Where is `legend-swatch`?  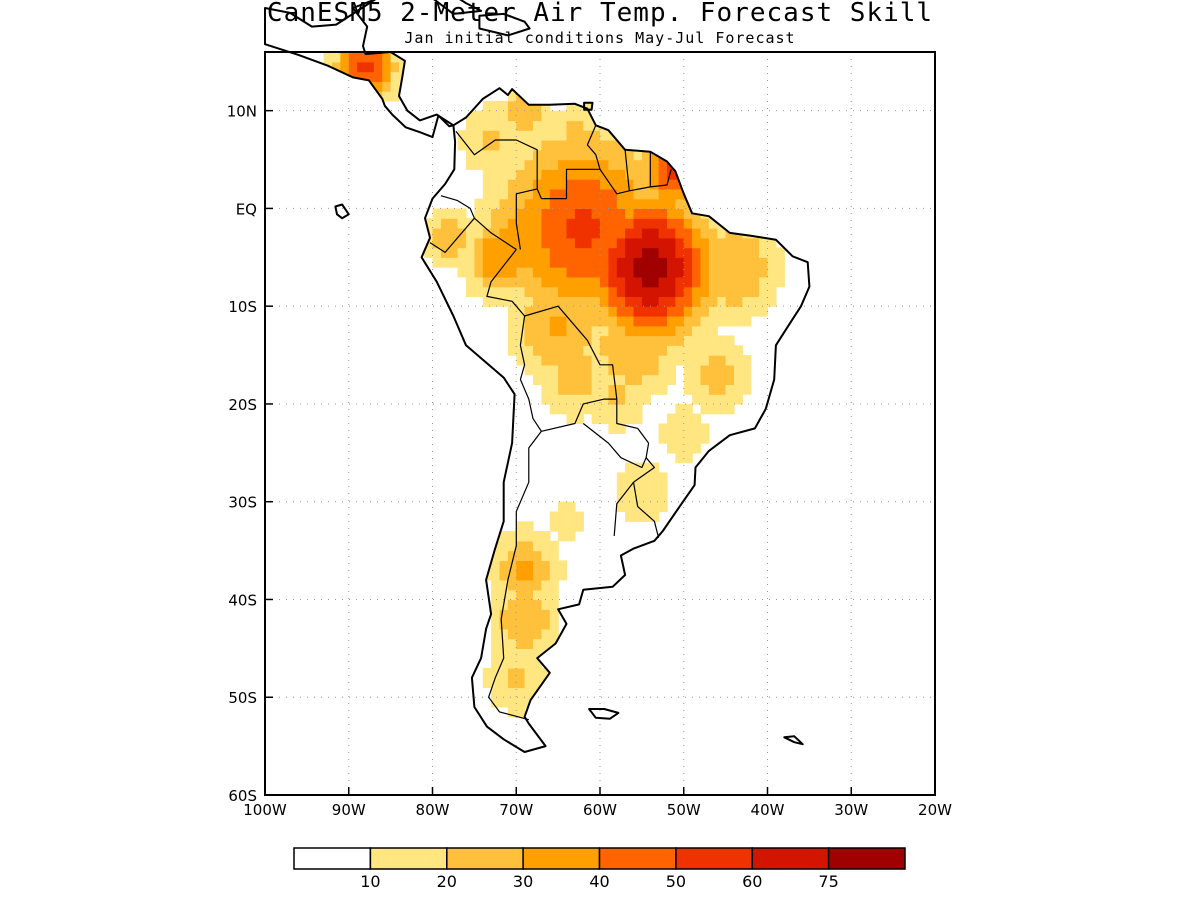 legend-swatch is located at coordinates (332, 858).